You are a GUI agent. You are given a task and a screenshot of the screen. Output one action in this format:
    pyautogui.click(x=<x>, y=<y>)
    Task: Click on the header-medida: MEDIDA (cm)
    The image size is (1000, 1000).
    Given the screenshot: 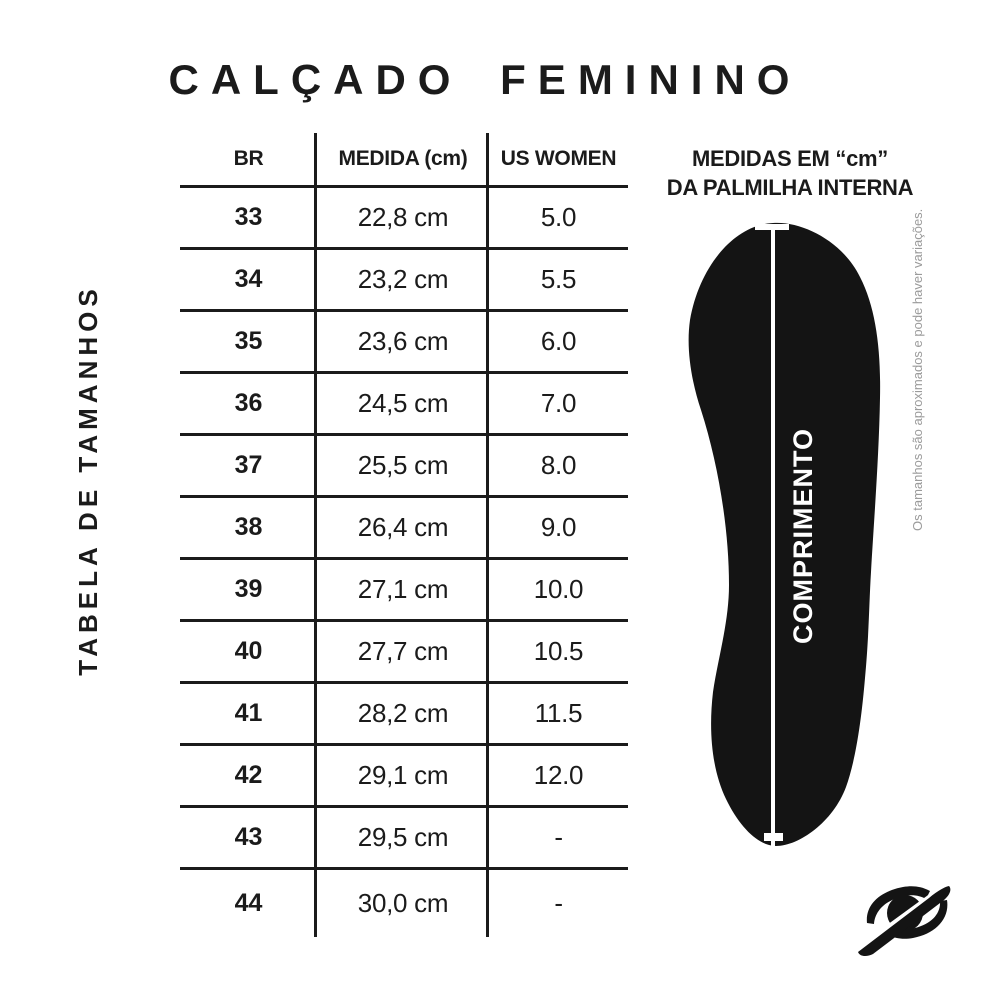 What is the action you would take?
    pyautogui.click(x=403, y=158)
    